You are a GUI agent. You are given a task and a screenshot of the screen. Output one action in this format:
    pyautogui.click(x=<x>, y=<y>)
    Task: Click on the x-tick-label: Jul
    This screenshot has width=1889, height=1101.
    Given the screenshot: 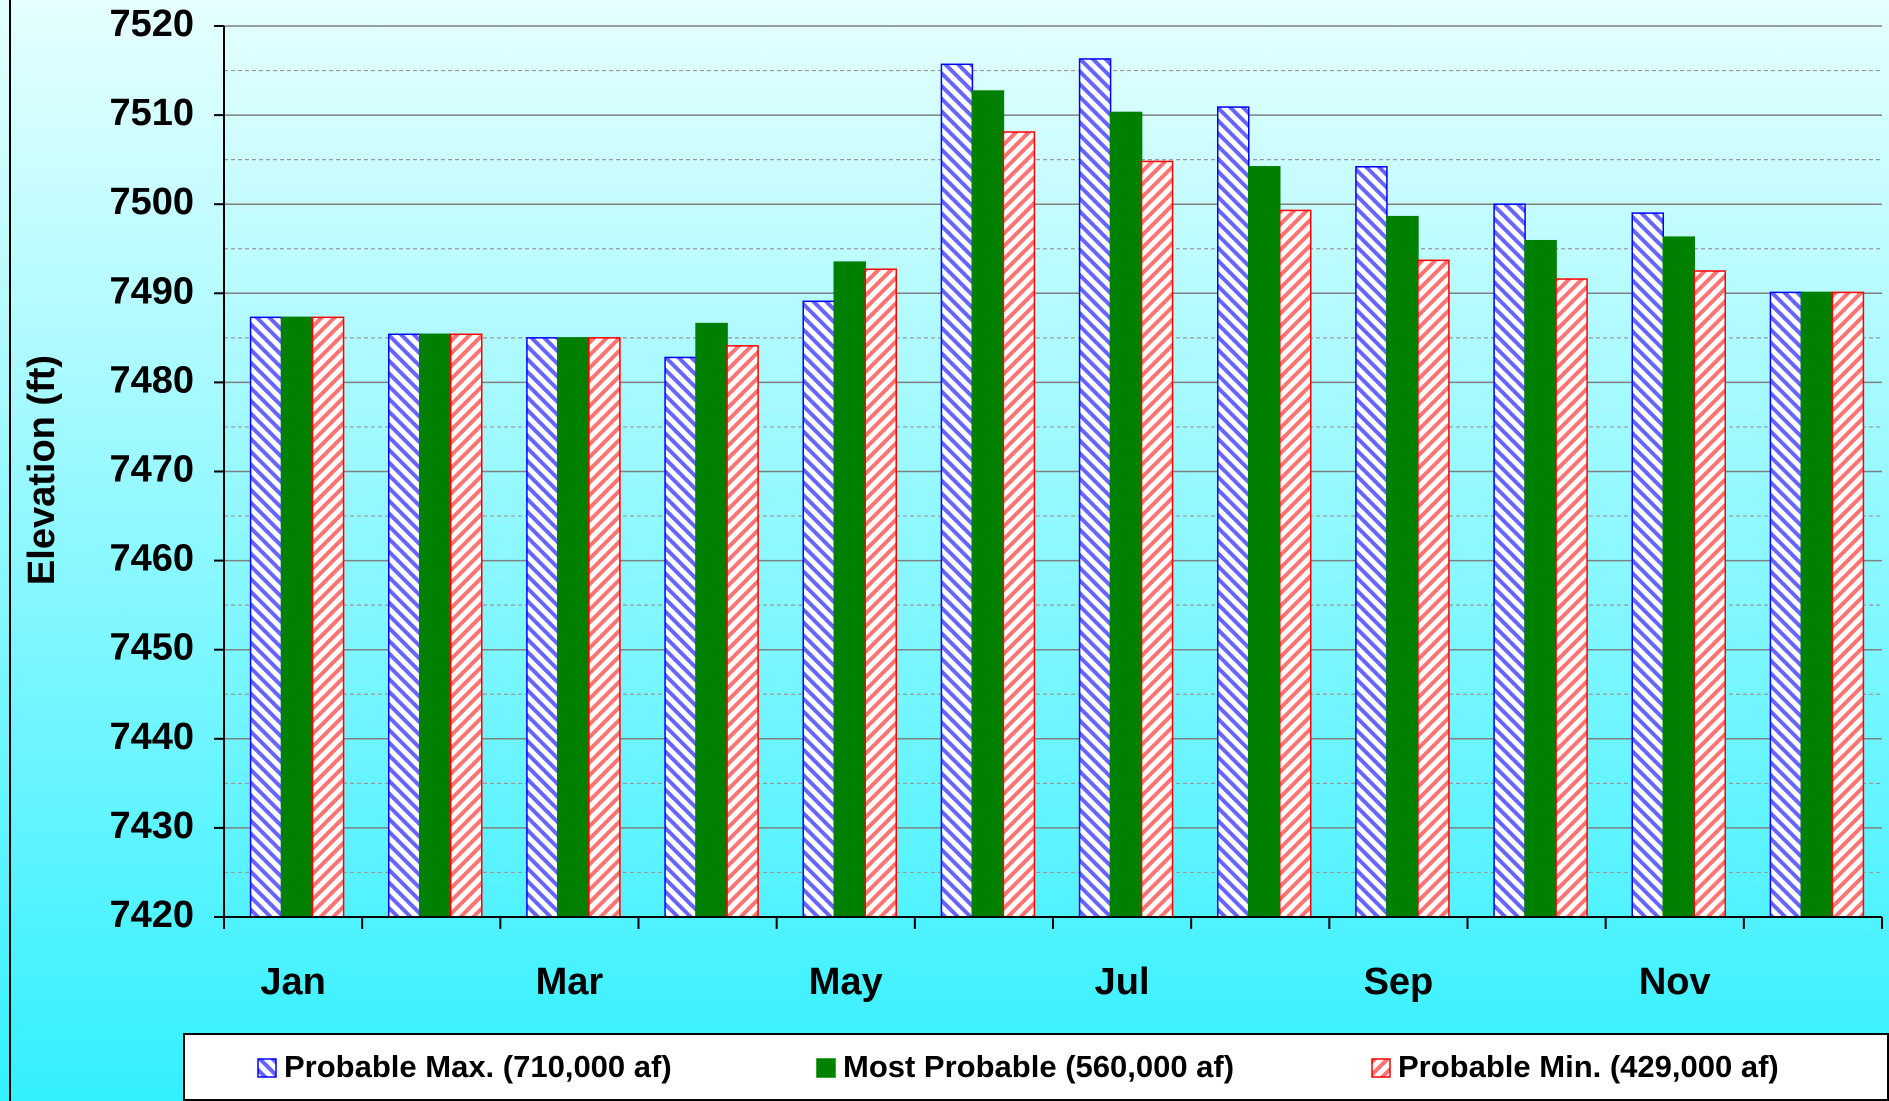 What is the action you would take?
    pyautogui.click(x=1122, y=982)
    